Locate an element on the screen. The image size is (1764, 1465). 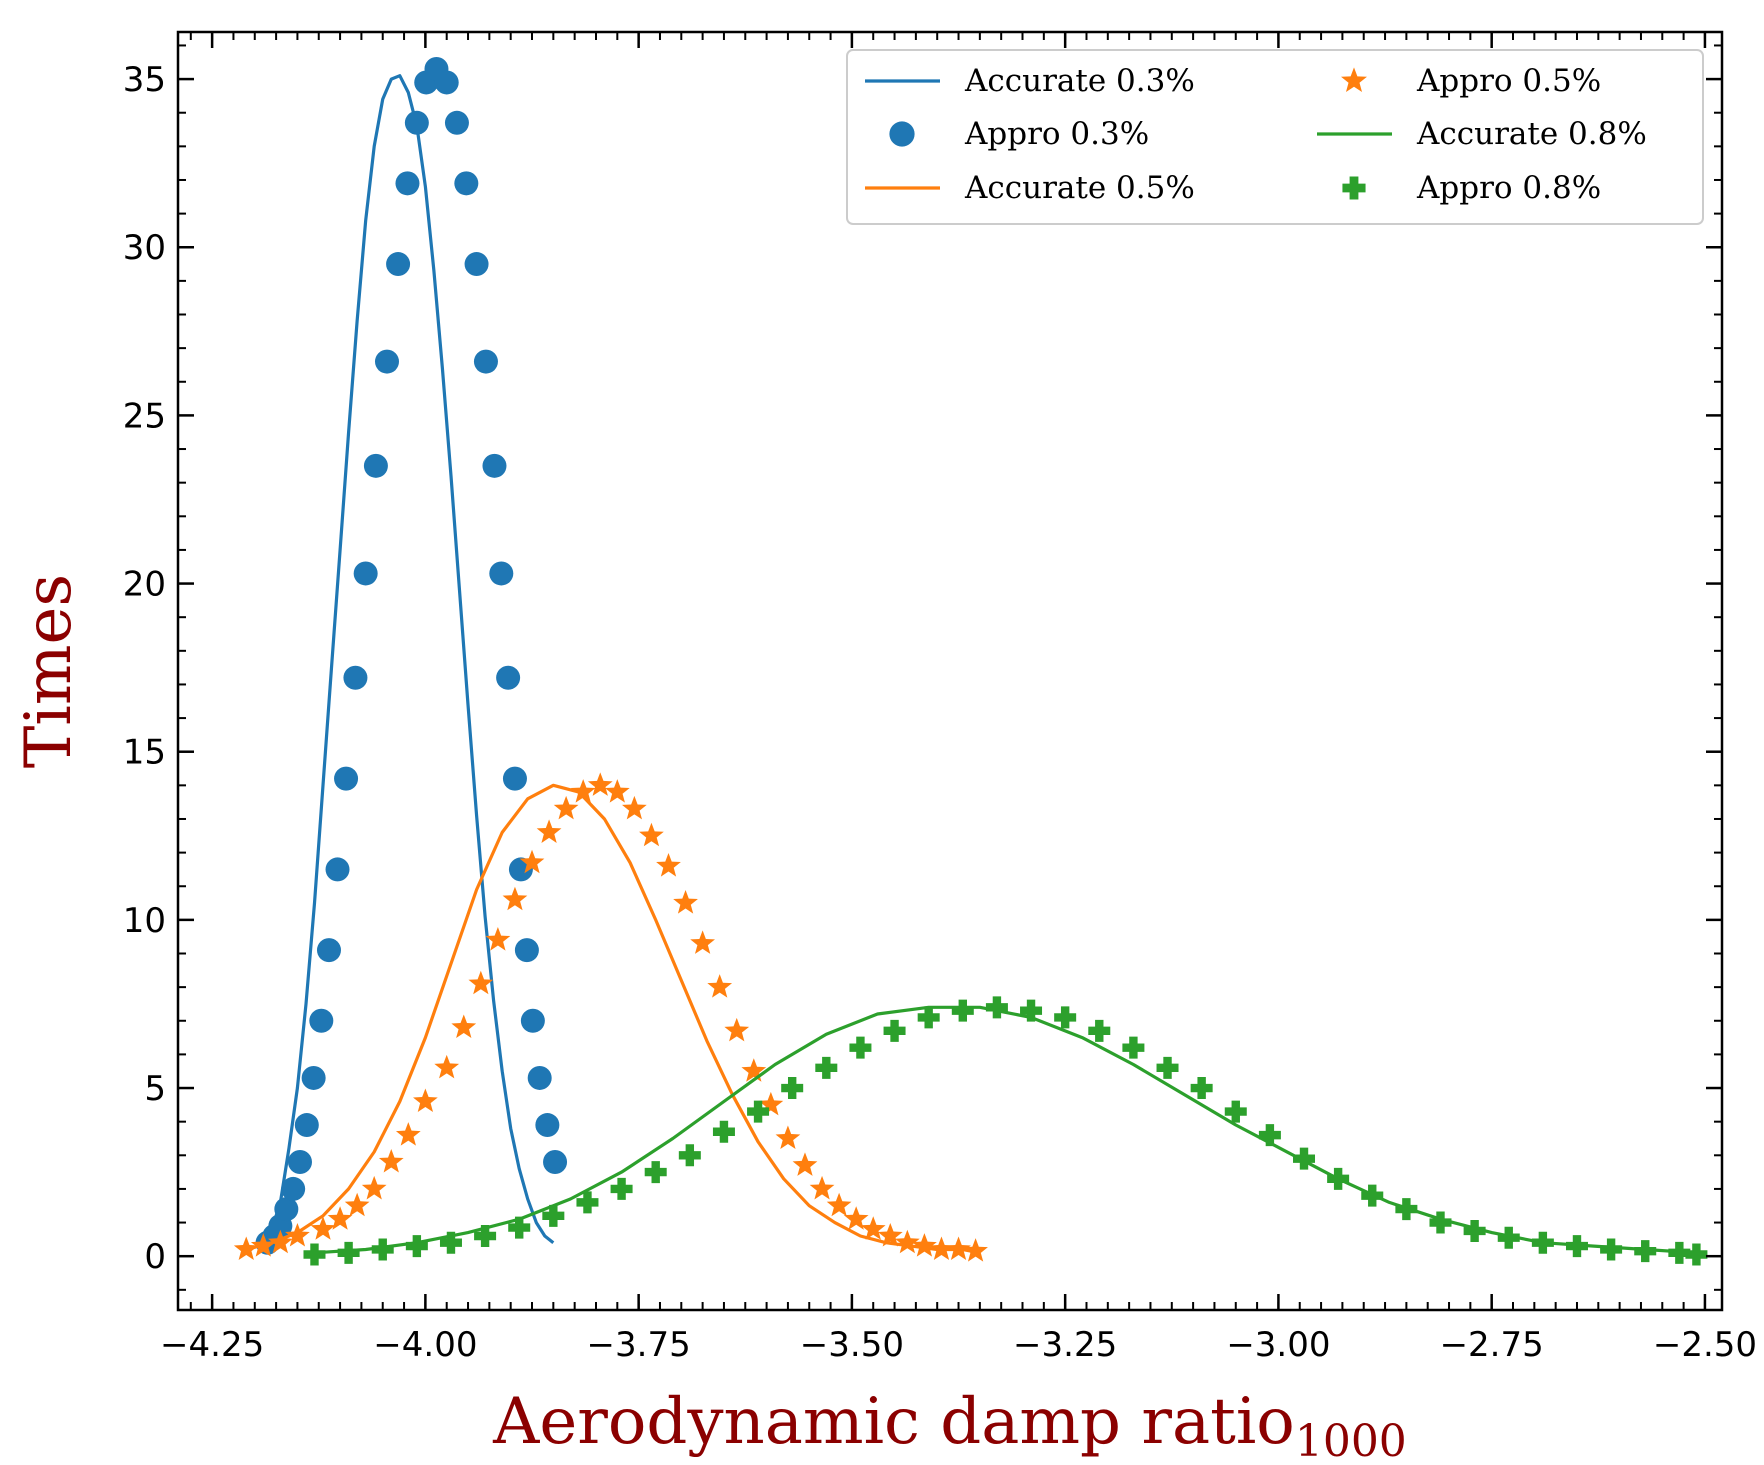
x-tick-label: −3.25 is located at coordinates (1065, 1345).